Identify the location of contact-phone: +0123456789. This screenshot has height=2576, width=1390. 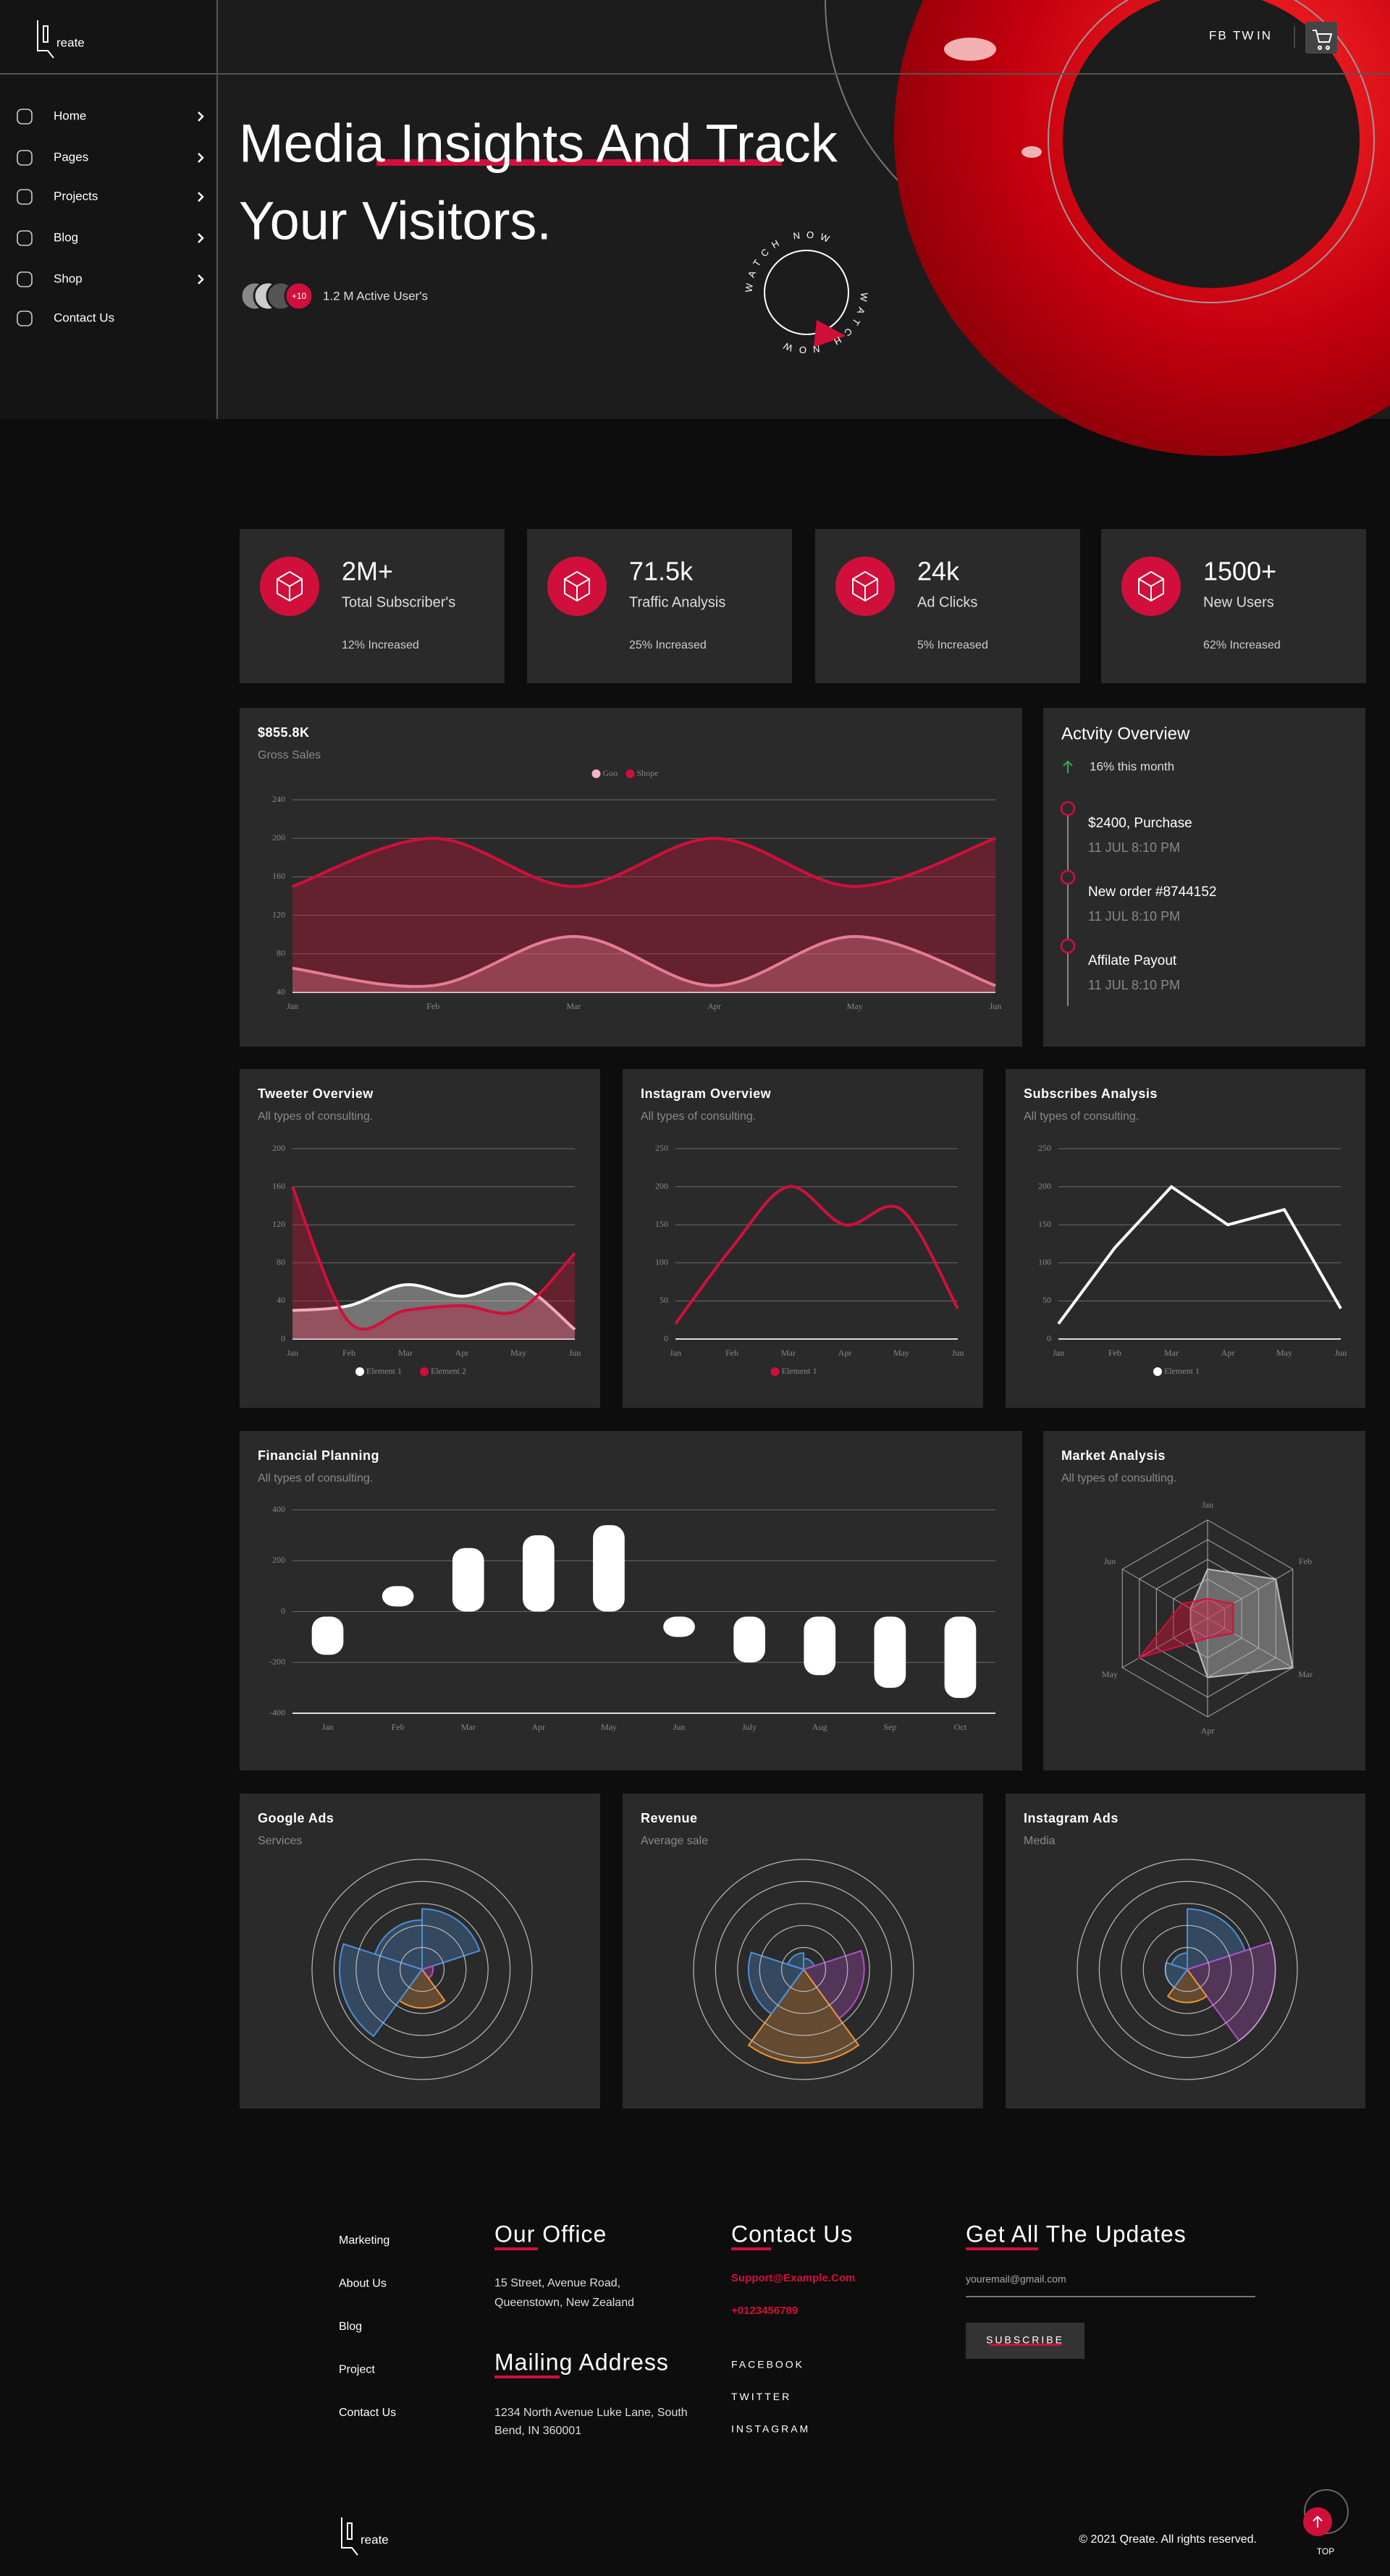
(764, 2311).